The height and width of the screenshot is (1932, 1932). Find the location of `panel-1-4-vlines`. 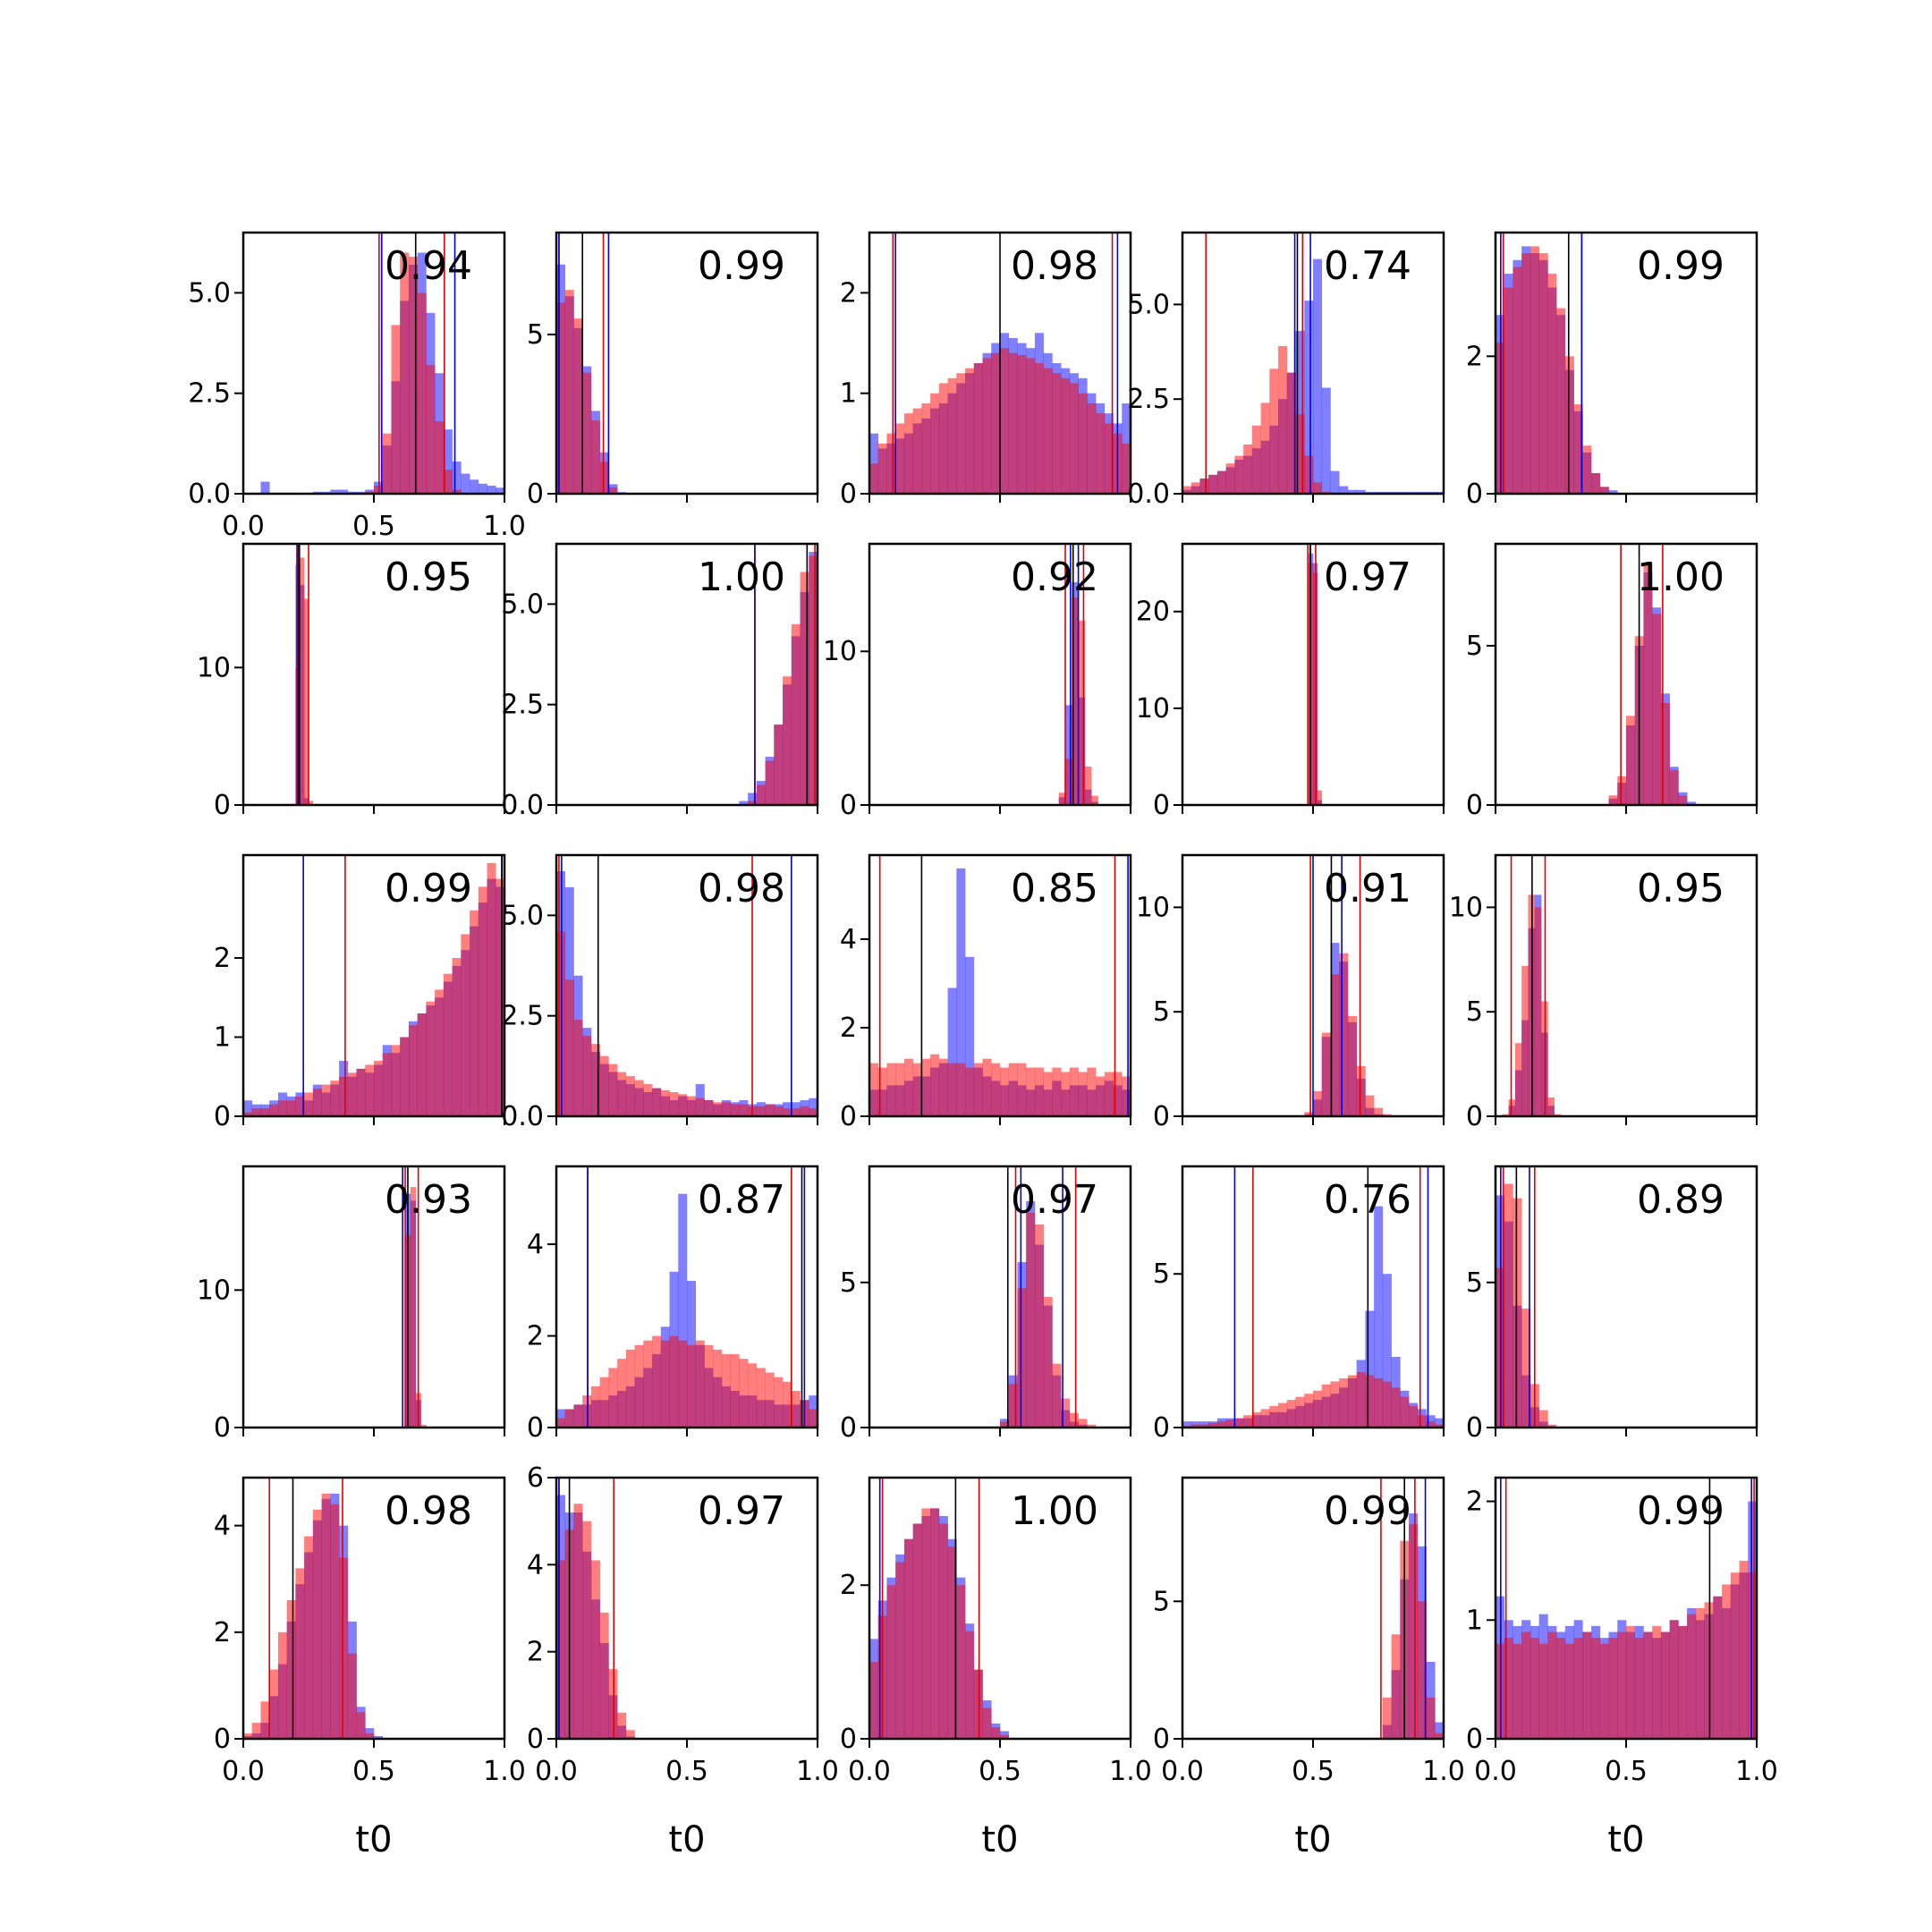

panel-1-4-vlines is located at coordinates (1642, 674).